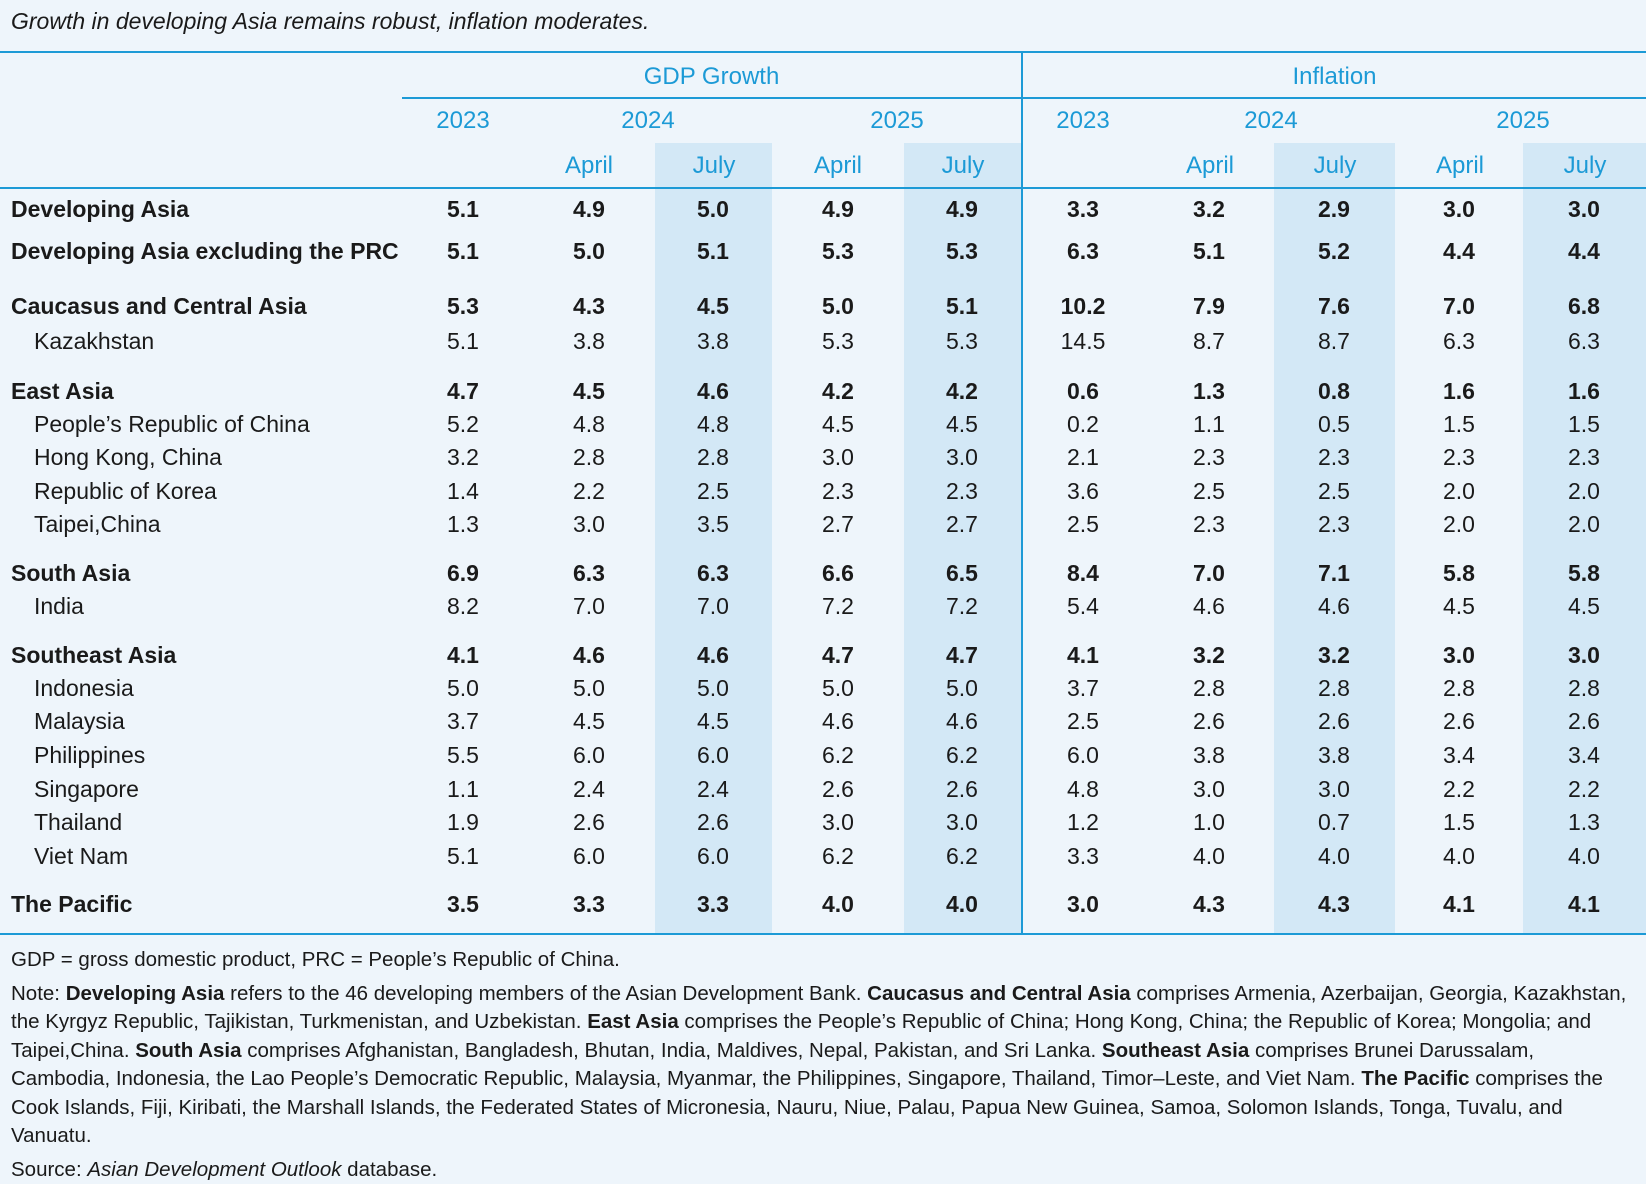  Describe the element at coordinates (1335, 166) in the screenshot. I see `header-inf-2024-july: July` at that location.